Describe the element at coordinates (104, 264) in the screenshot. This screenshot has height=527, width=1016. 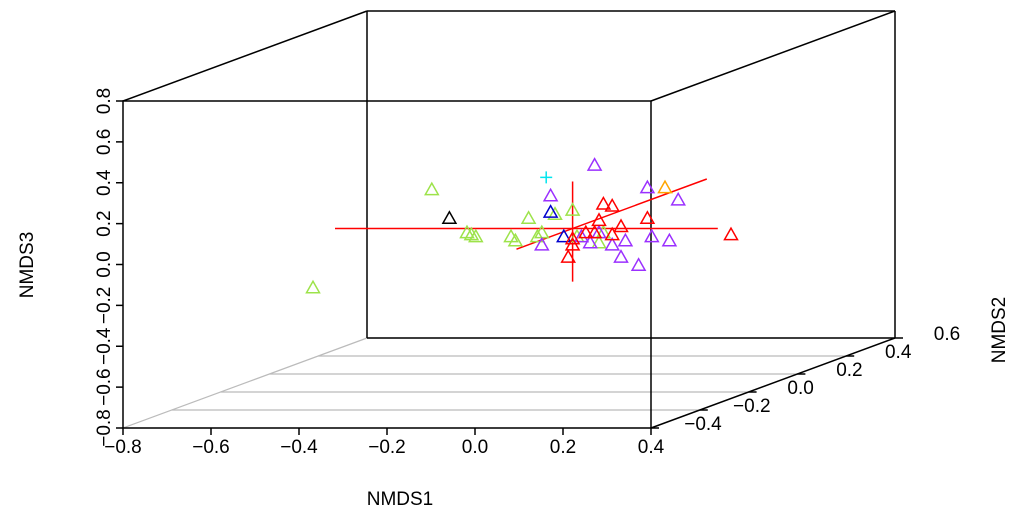
I see `z-tick-label: 0.0` at that location.